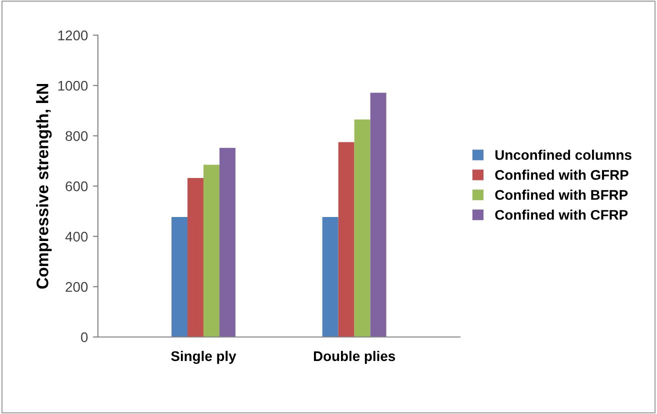 Image resolution: width=657 pixels, height=414 pixels. I want to click on y-tick-label: 1000, so click(73, 85).